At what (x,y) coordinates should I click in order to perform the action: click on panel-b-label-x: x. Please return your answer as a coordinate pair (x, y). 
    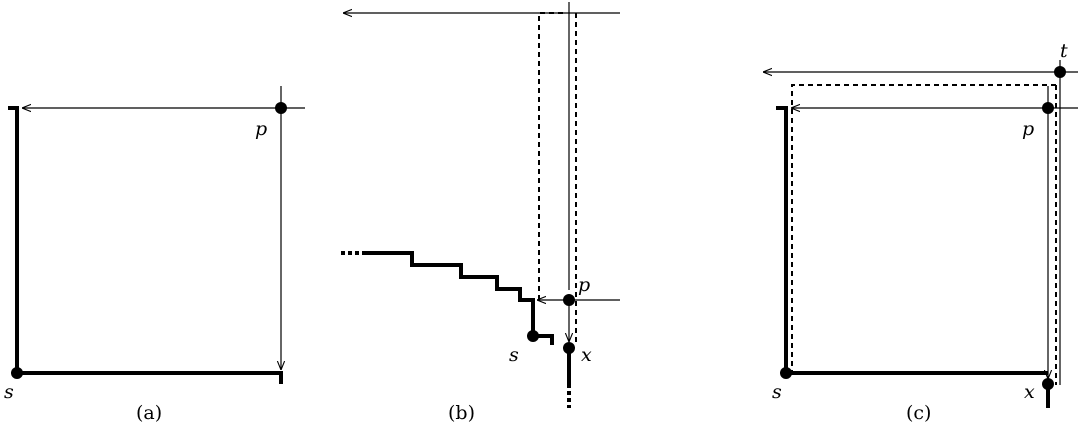
    Looking at the image, I should click on (586, 355).